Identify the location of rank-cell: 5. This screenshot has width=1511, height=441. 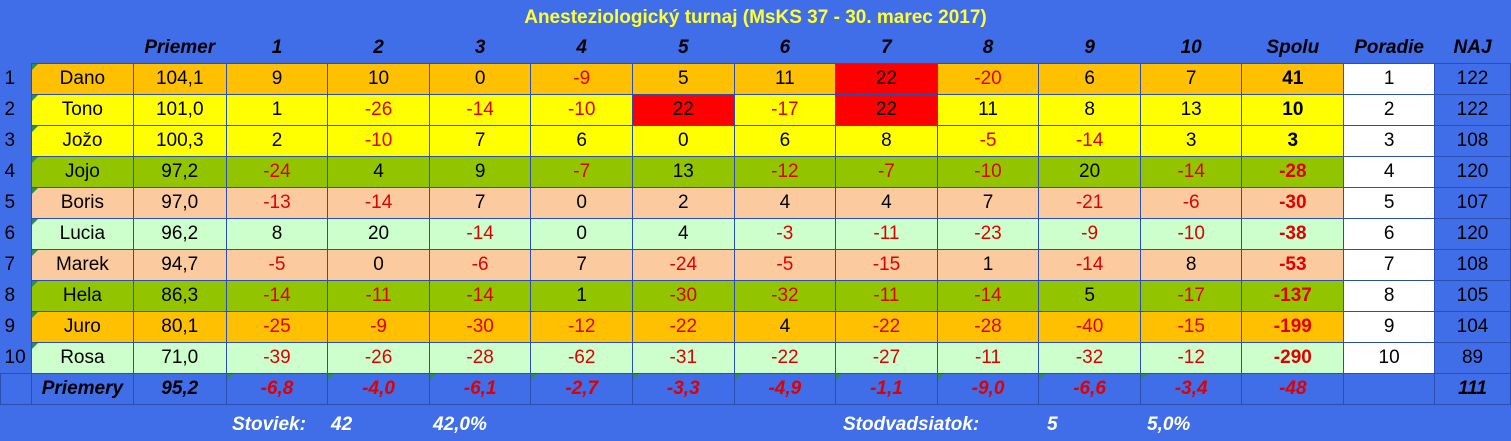
(1389, 203).